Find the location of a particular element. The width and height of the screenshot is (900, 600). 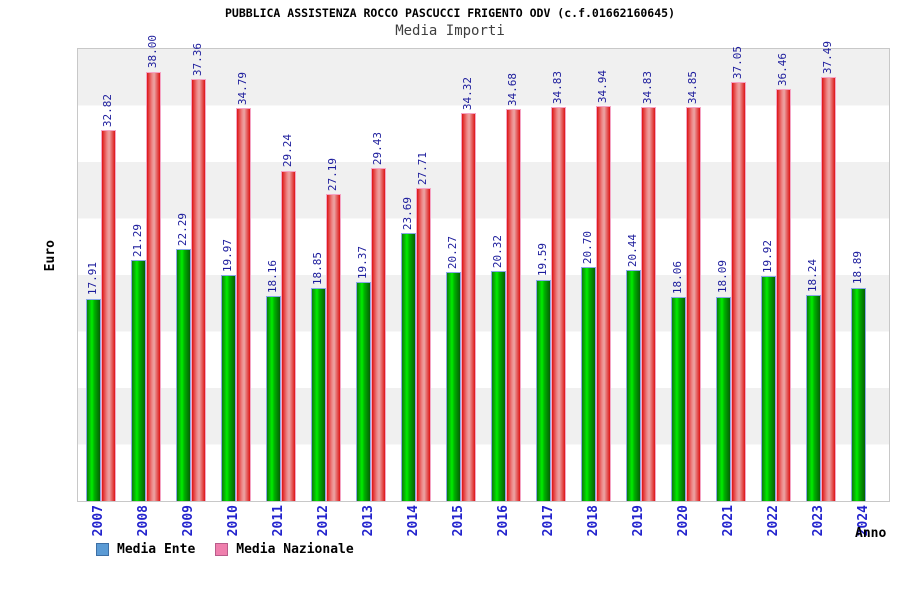

bar-media-nazionale-2007 is located at coordinates (108, 315).